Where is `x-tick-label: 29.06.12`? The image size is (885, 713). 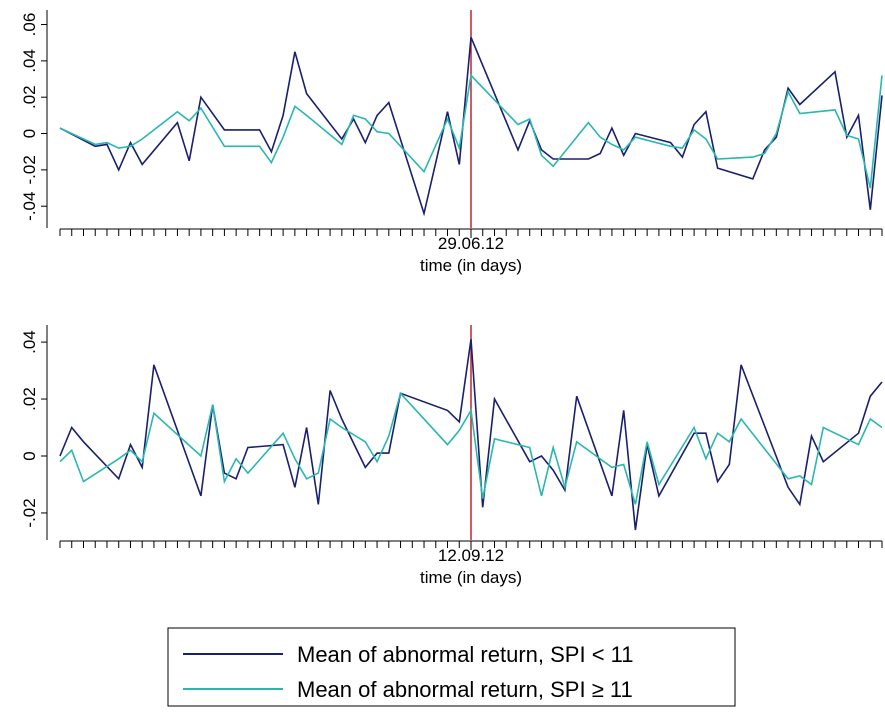
x-tick-label: 29.06.12 is located at coordinates (471, 243).